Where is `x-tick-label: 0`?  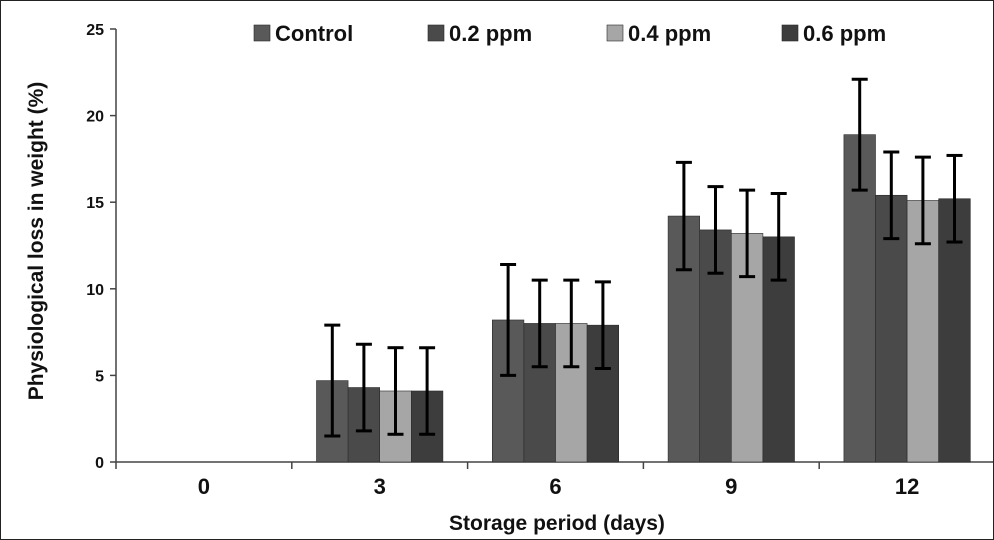 x-tick-label: 0 is located at coordinates (204, 486).